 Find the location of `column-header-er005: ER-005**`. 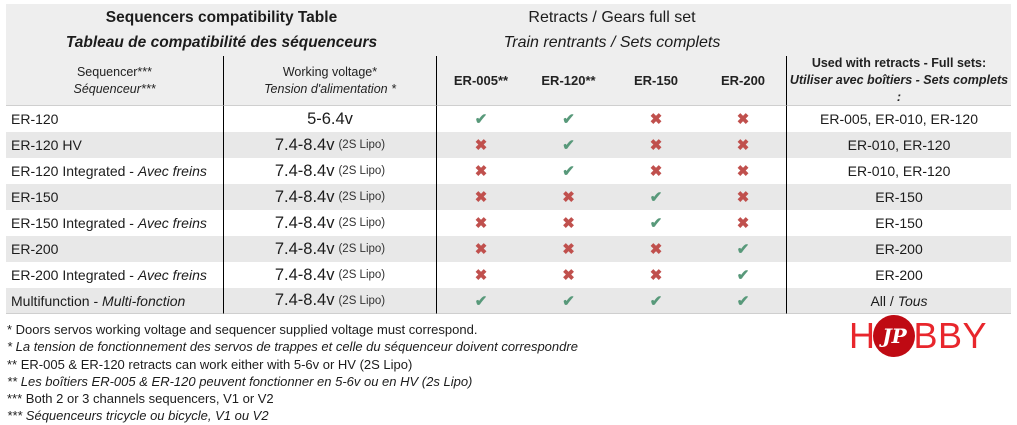

column-header-er005: ER-005** is located at coordinates (481, 81).